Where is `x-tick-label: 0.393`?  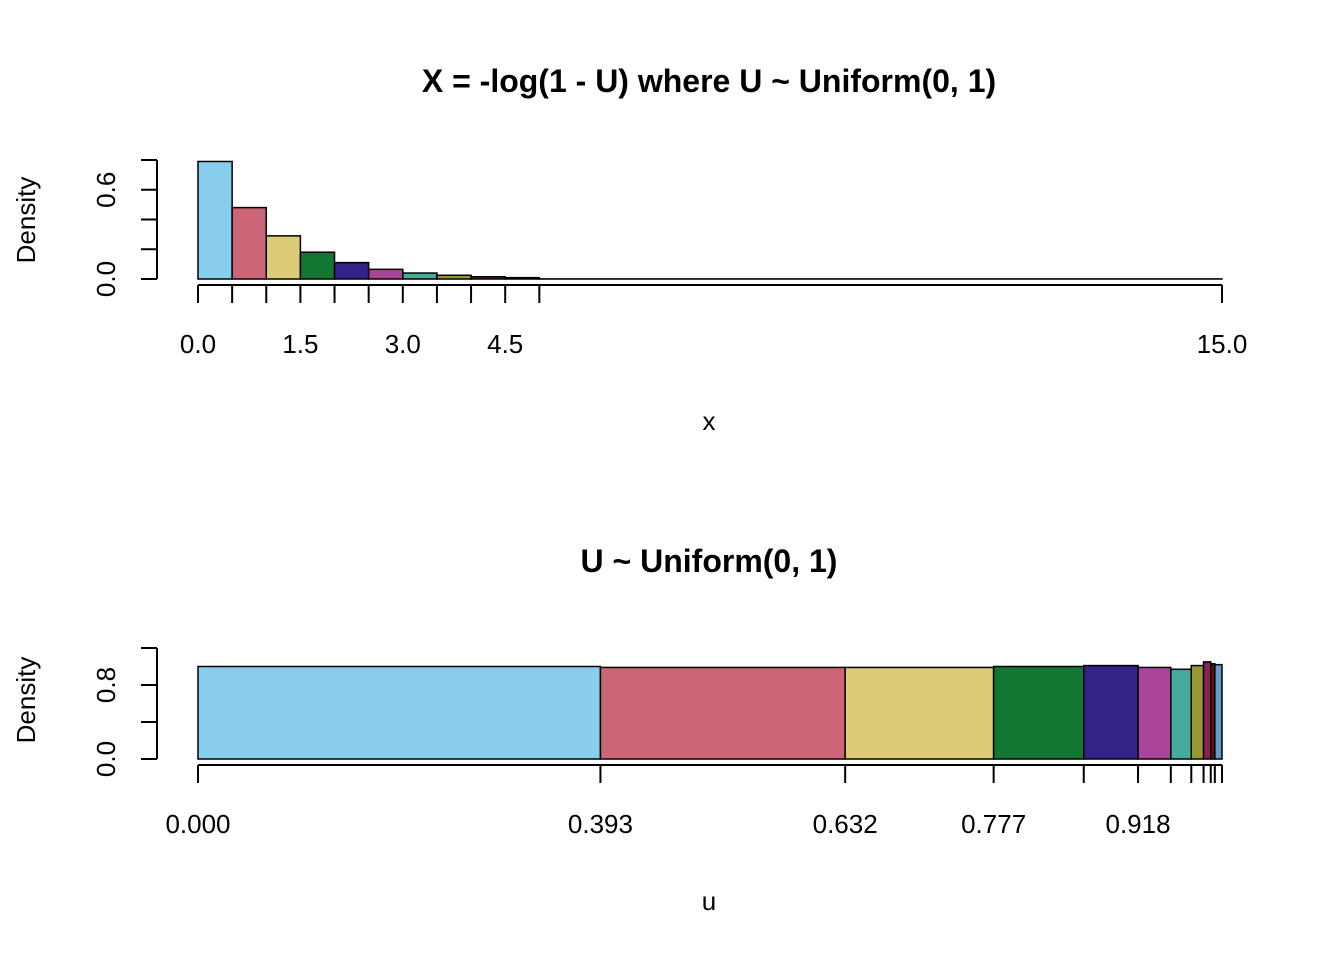 x-tick-label: 0.393 is located at coordinates (600, 824).